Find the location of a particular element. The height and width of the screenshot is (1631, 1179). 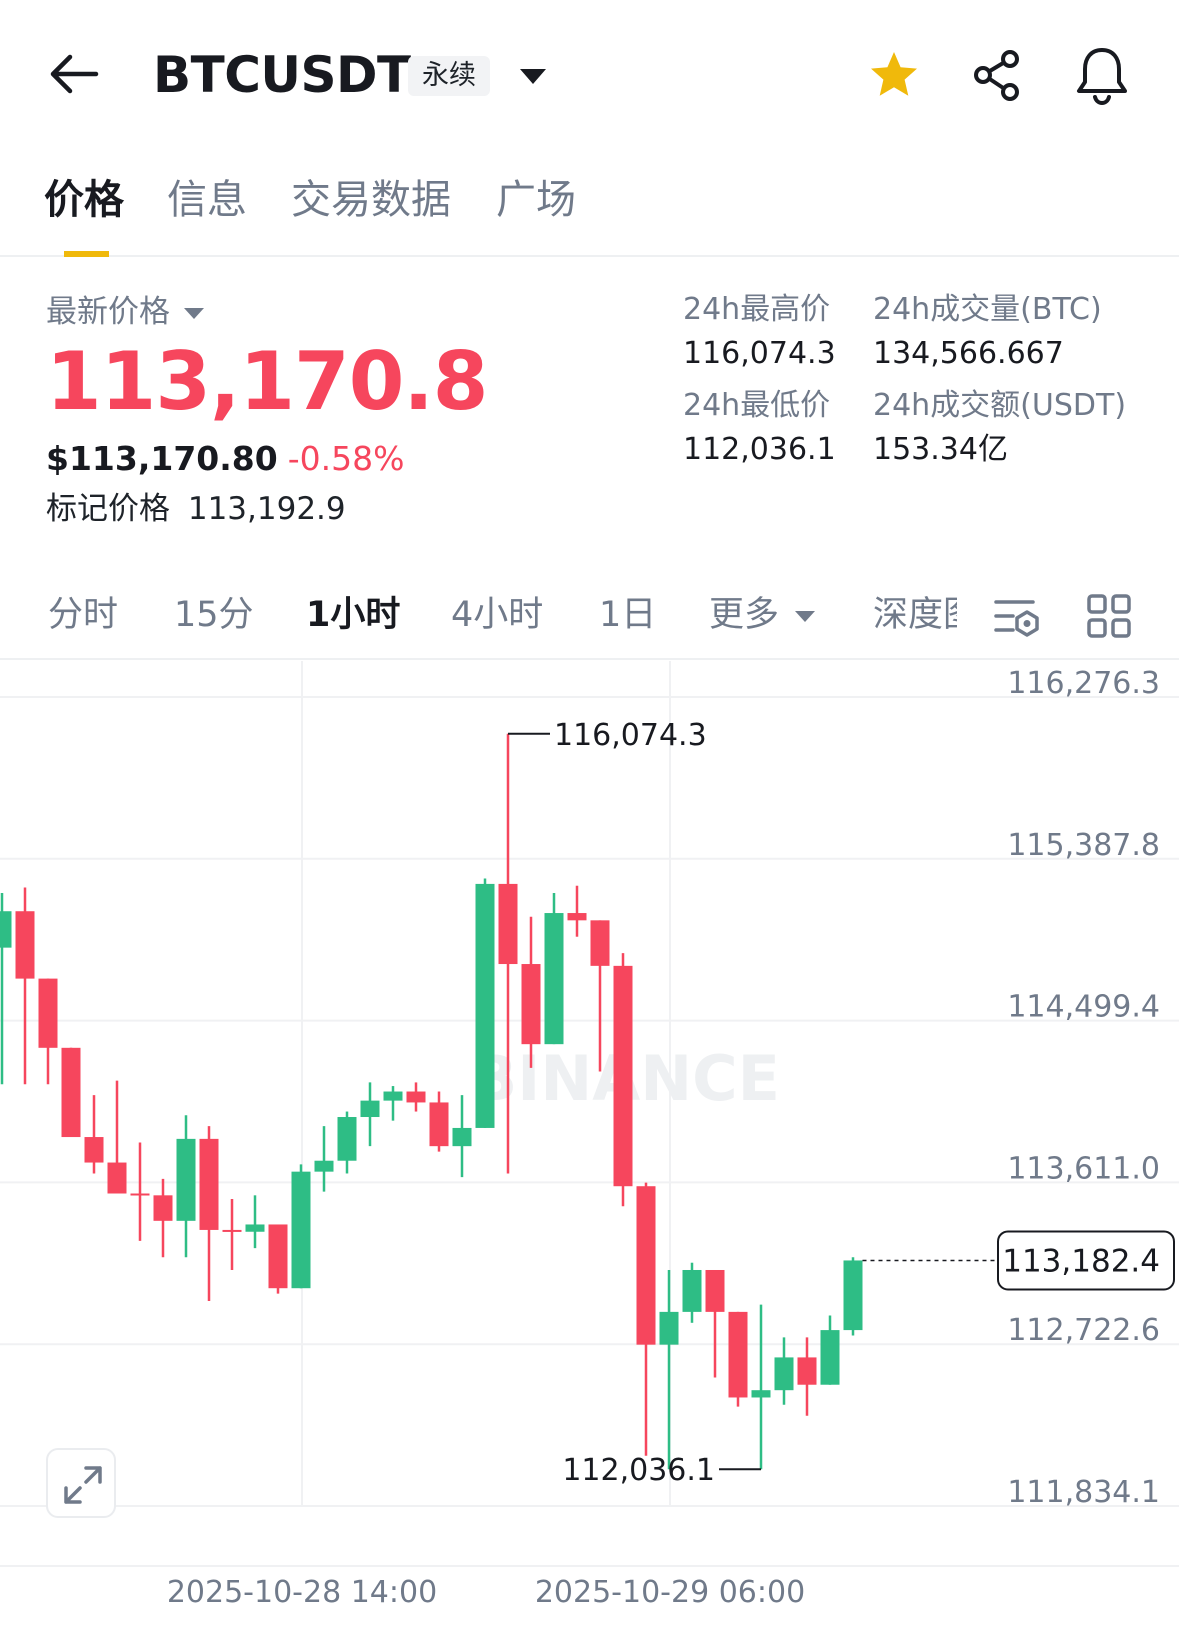

fullscreen-button is located at coordinates (81, 1483).